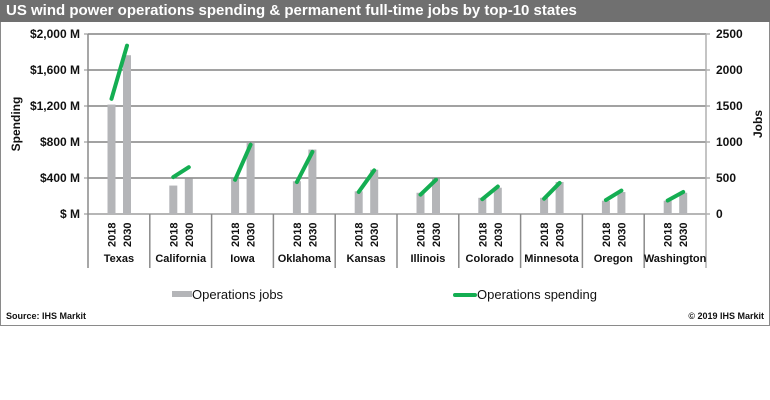 The height and width of the screenshot is (400, 770). I want to click on category-label: Kansas, so click(366, 259).